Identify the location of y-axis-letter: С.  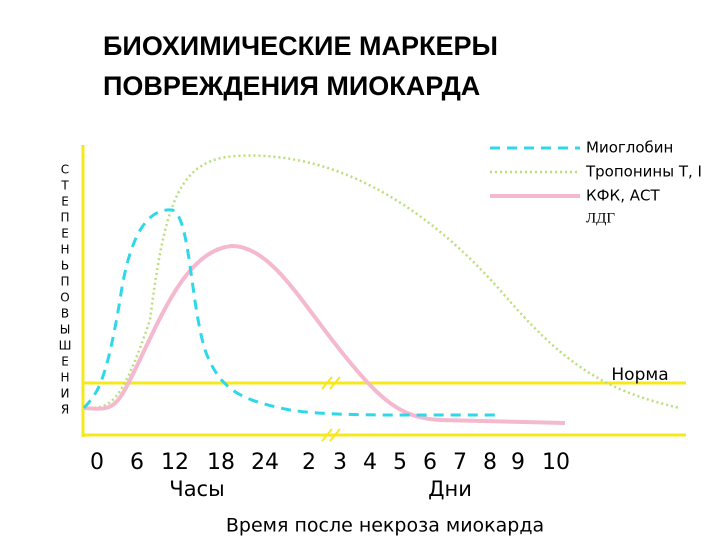
(65, 170).